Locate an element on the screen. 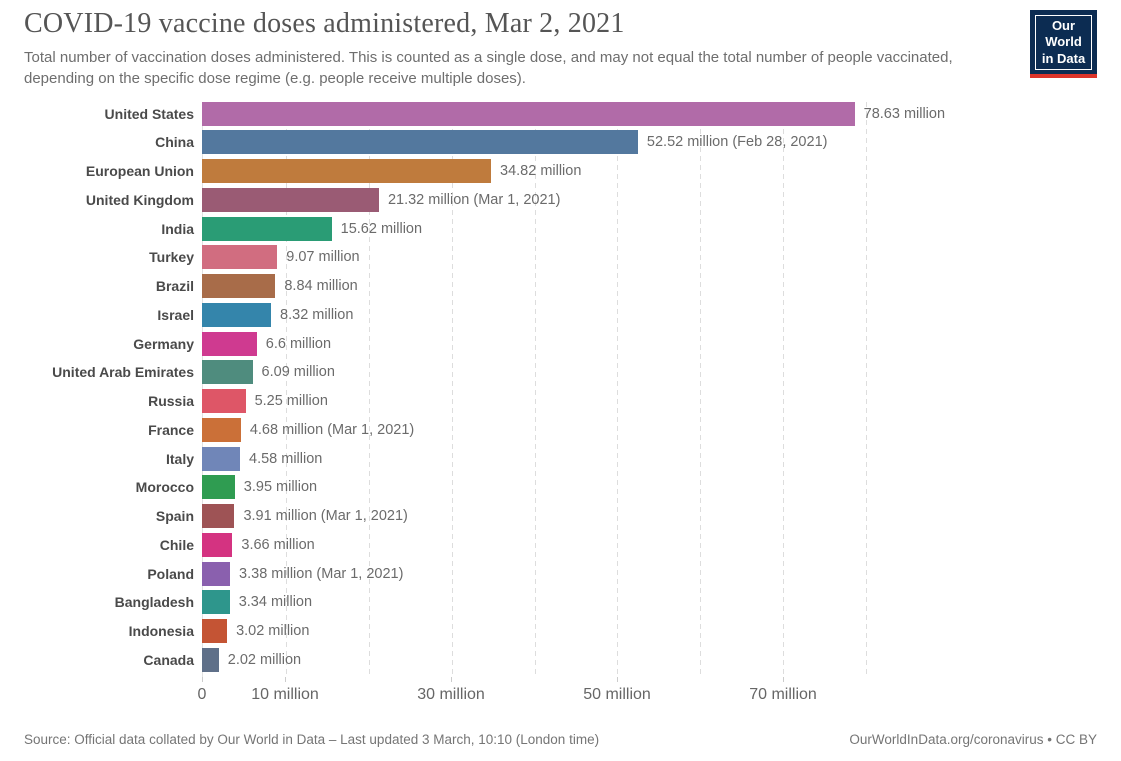 The height and width of the screenshot is (761, 1121). attribution-link: OurWorldInData.org/coronavirus • CC BY is located at coordinates (973, 739).